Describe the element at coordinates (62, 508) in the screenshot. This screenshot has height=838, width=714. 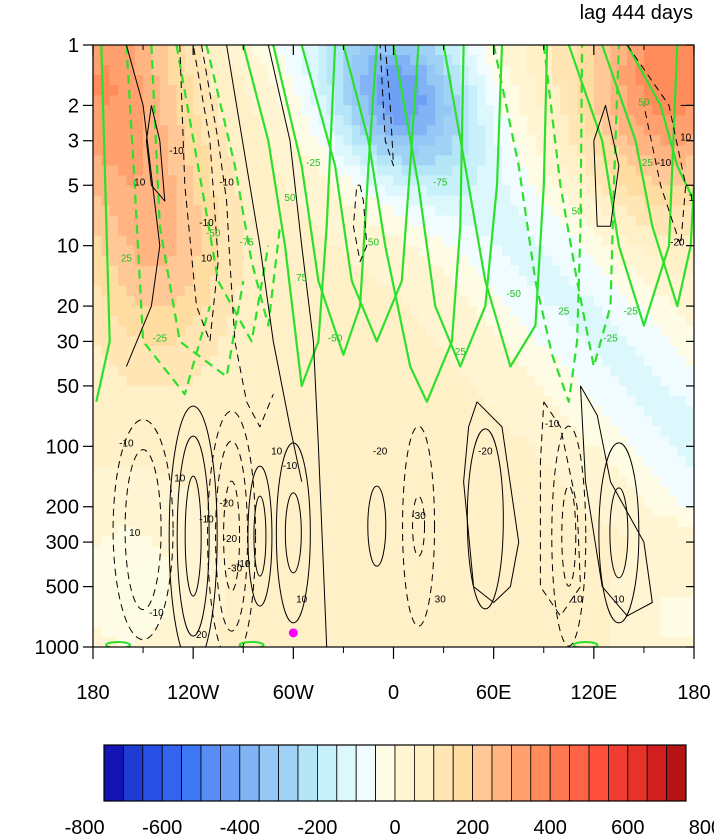
I see `y-tick-label: 200` at that location.